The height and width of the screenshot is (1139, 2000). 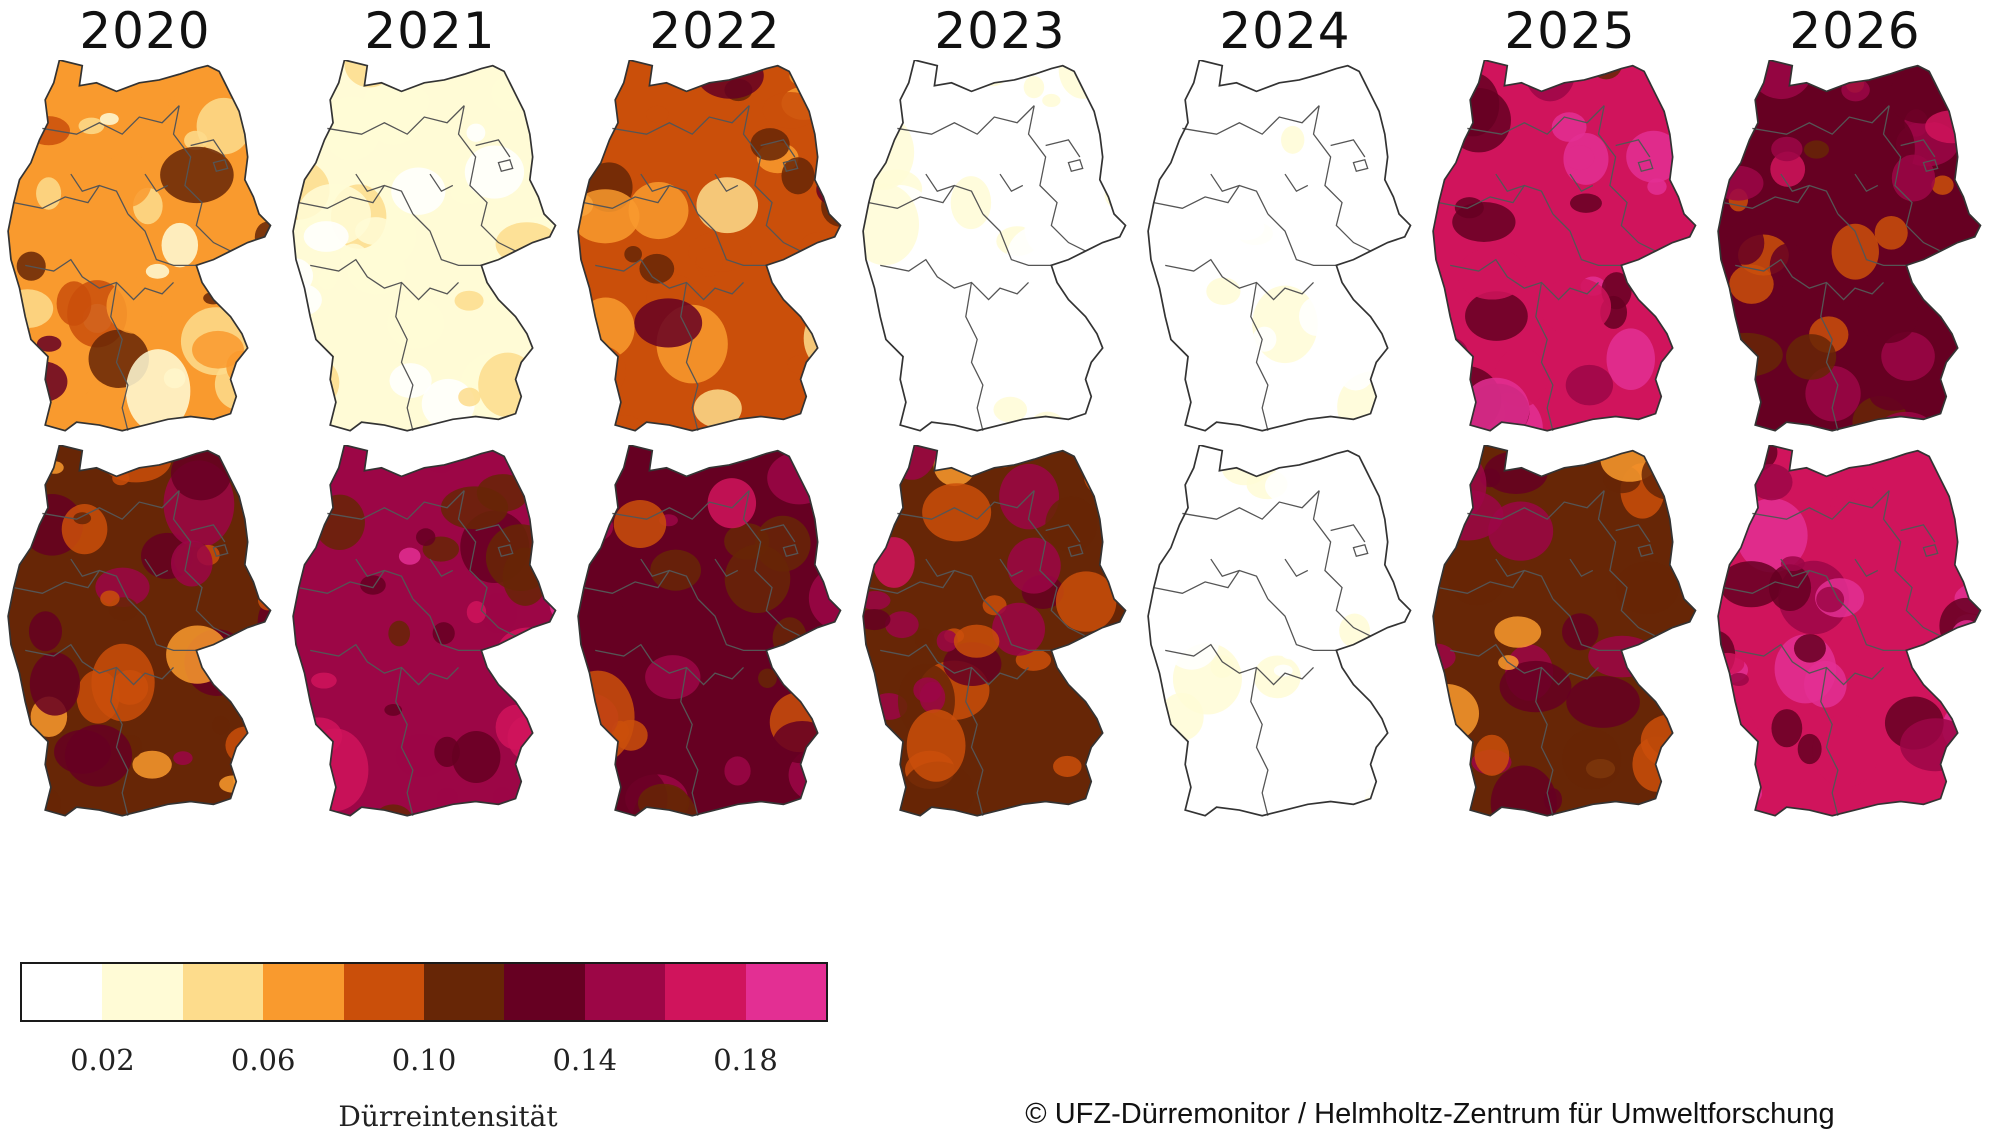 I want to click on year-label-2025: 2025, so click(x=1570, y=31).